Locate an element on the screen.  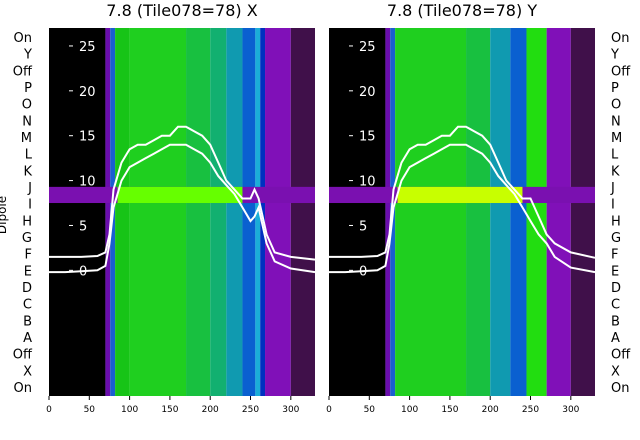
y-axis-label-dipole: Dipole is located at coordinates (4, 215).